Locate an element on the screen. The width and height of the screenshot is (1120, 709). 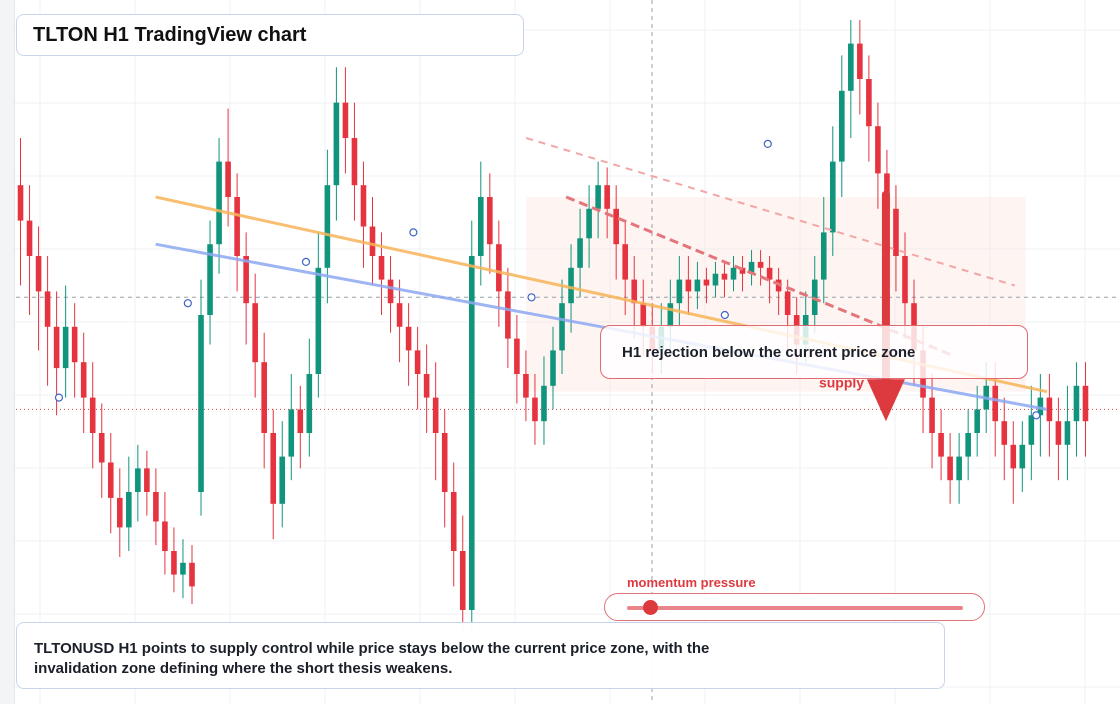
momentum-slider is located at coordinates (794, 607).